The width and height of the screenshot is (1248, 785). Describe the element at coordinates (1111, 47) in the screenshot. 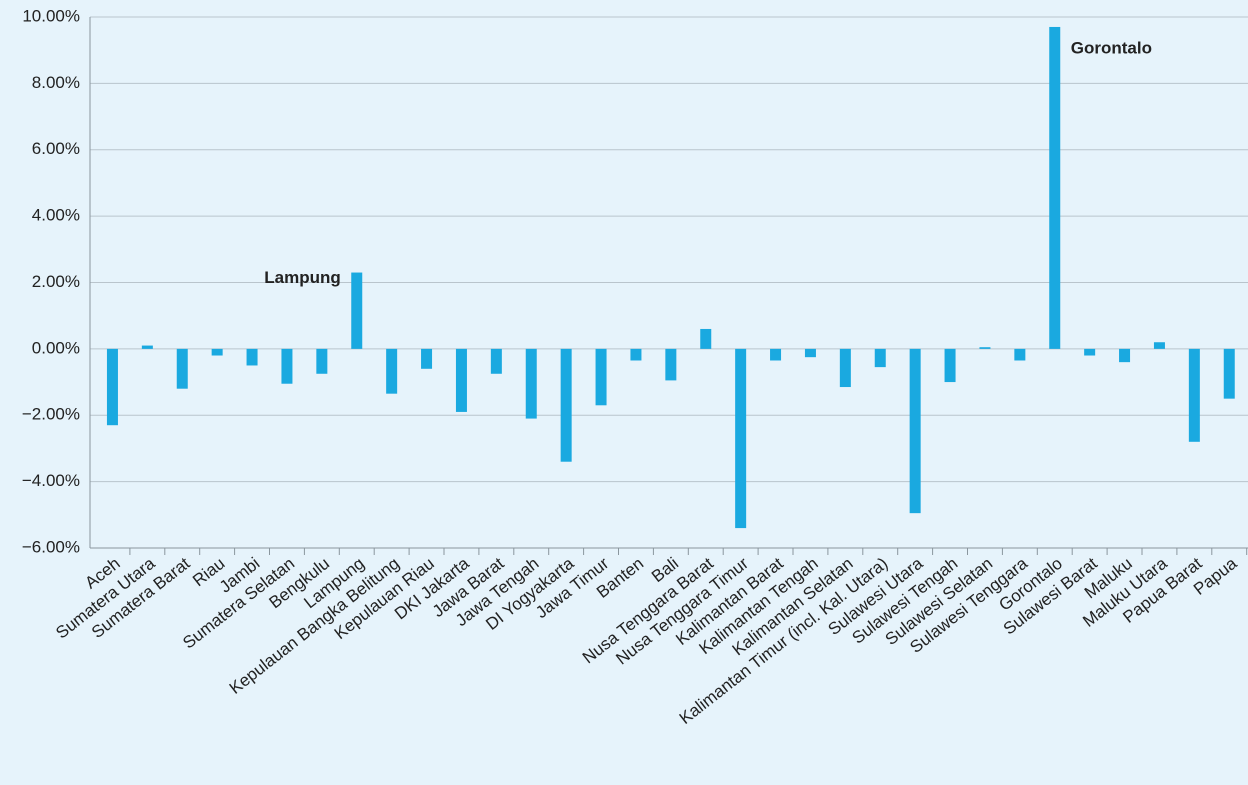

I see `annotation: Gorontalo` at that location.